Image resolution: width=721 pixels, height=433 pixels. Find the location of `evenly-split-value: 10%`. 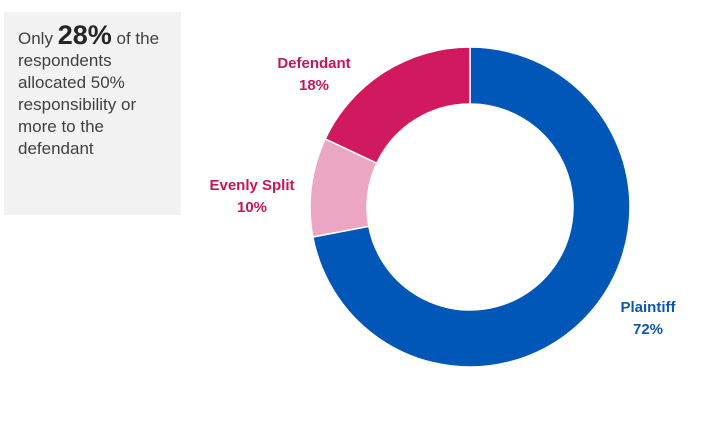

evenly-split-value: 10% is located at coordinates (252, 207).